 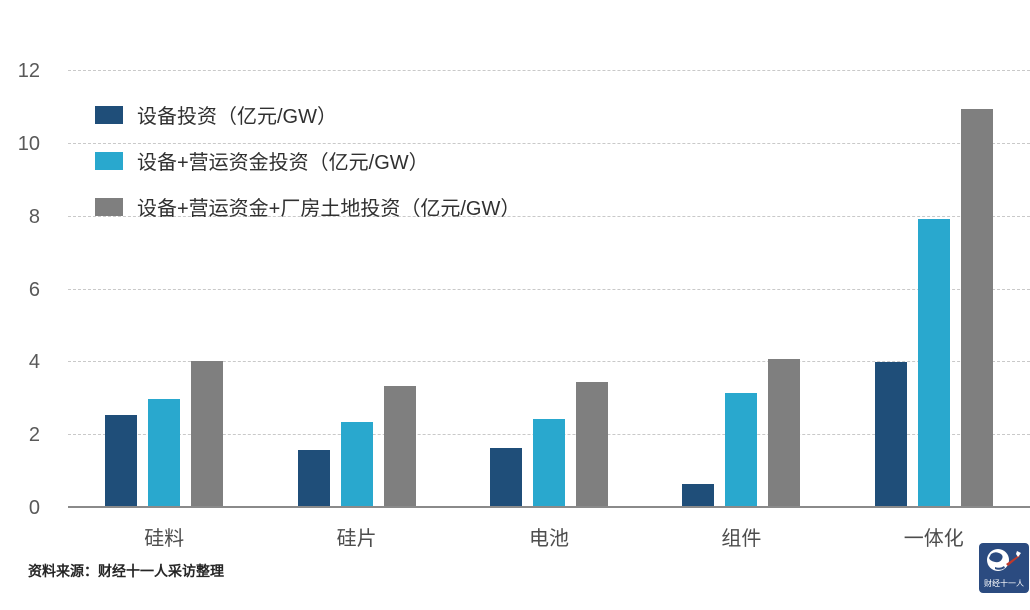 What do you see at coordinates (126, 571) in the screenshot?
I see `source-note: 资料来源：财经十一人采访整理` at bounding box center [126, 571].